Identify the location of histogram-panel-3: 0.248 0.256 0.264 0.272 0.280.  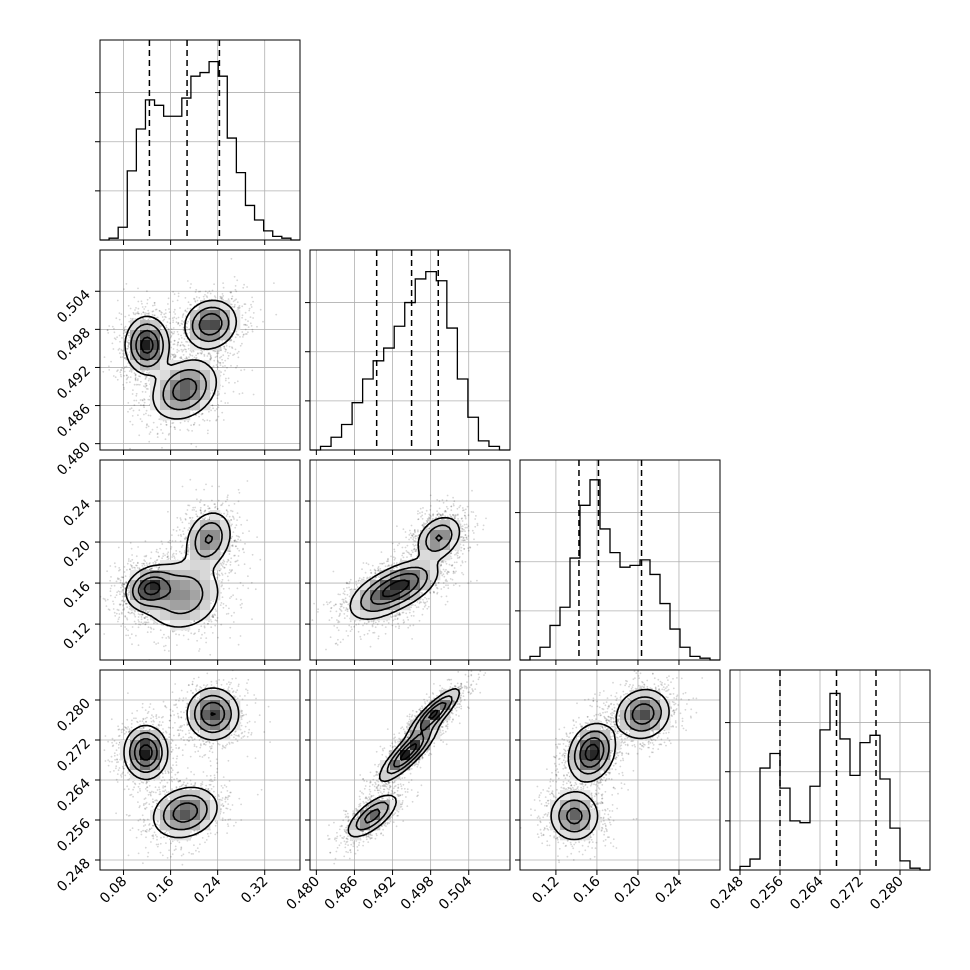
(819, 791).